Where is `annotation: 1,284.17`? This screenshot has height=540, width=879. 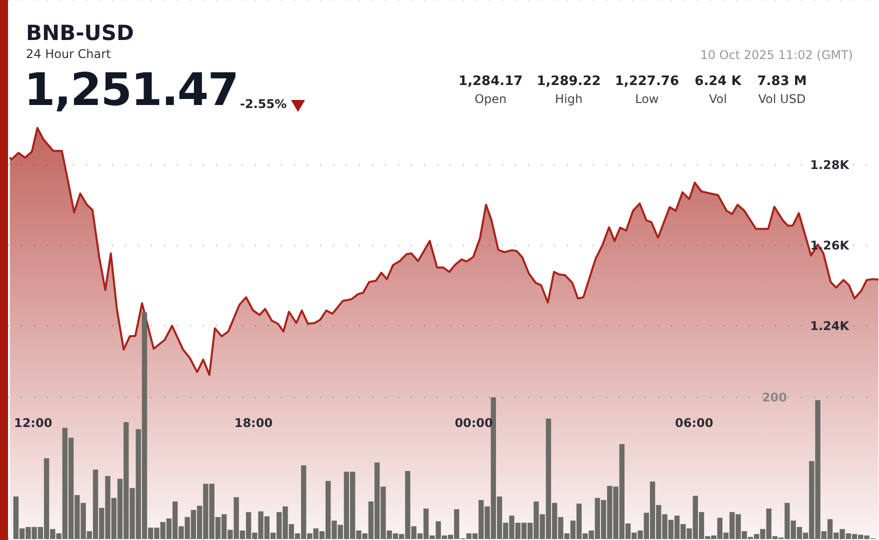 annotation: 1,284.17 is located at coordinates (490, 81).